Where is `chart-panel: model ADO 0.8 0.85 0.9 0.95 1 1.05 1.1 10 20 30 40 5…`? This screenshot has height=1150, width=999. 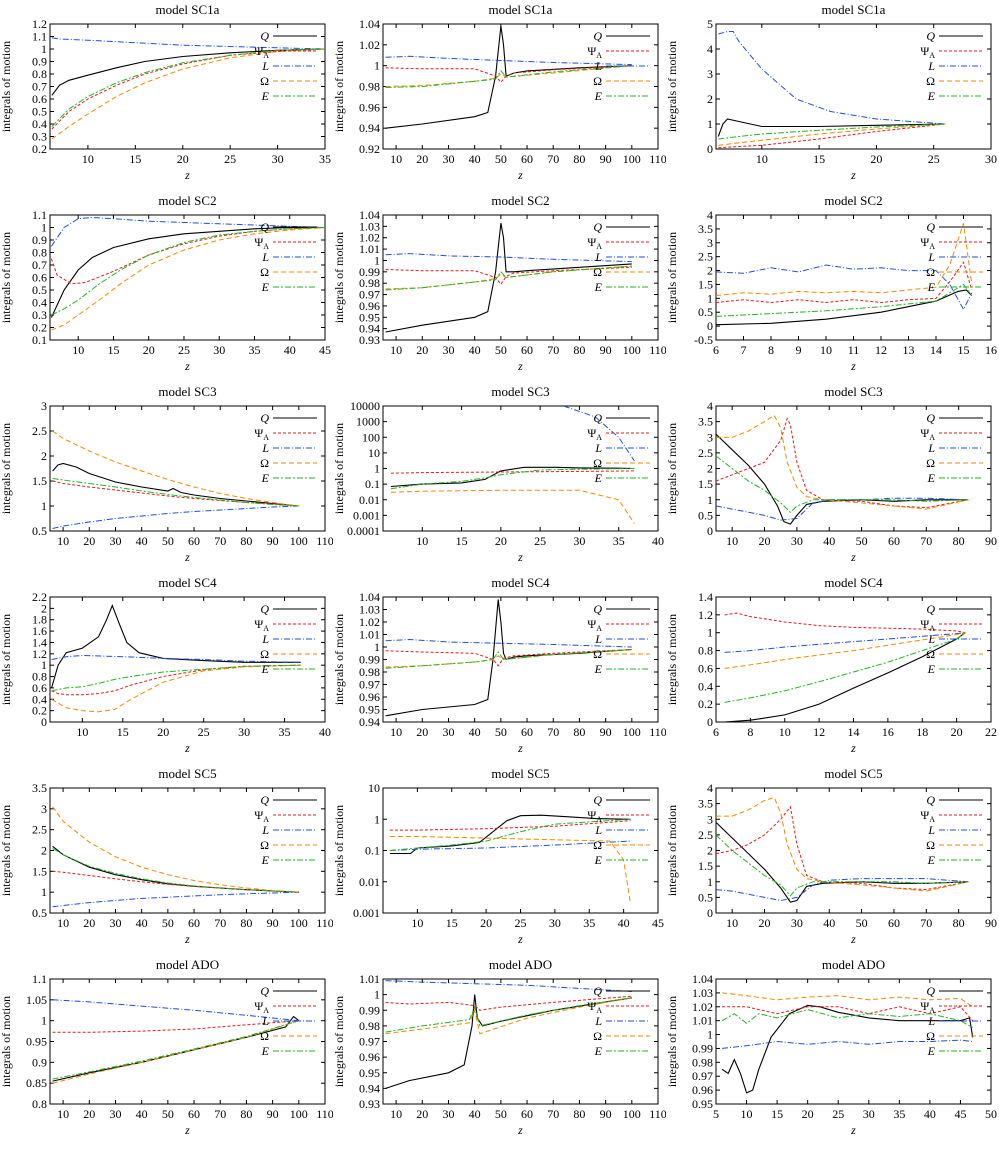
chart-panel: model ADO 0.8 0.85 0.9 0.95 1 1.05 1.1 10 20 30 40 5… is located at coordinates (166, 1050).